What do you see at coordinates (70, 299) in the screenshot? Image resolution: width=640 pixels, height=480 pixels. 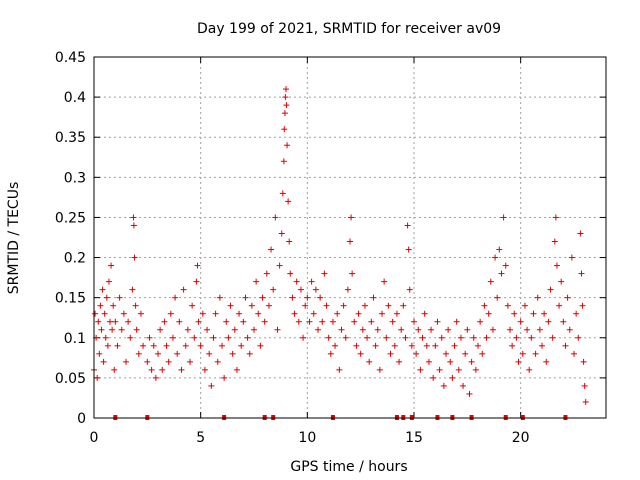 I see `y-tick-label: 0.15` at bounding box center [70, 299].